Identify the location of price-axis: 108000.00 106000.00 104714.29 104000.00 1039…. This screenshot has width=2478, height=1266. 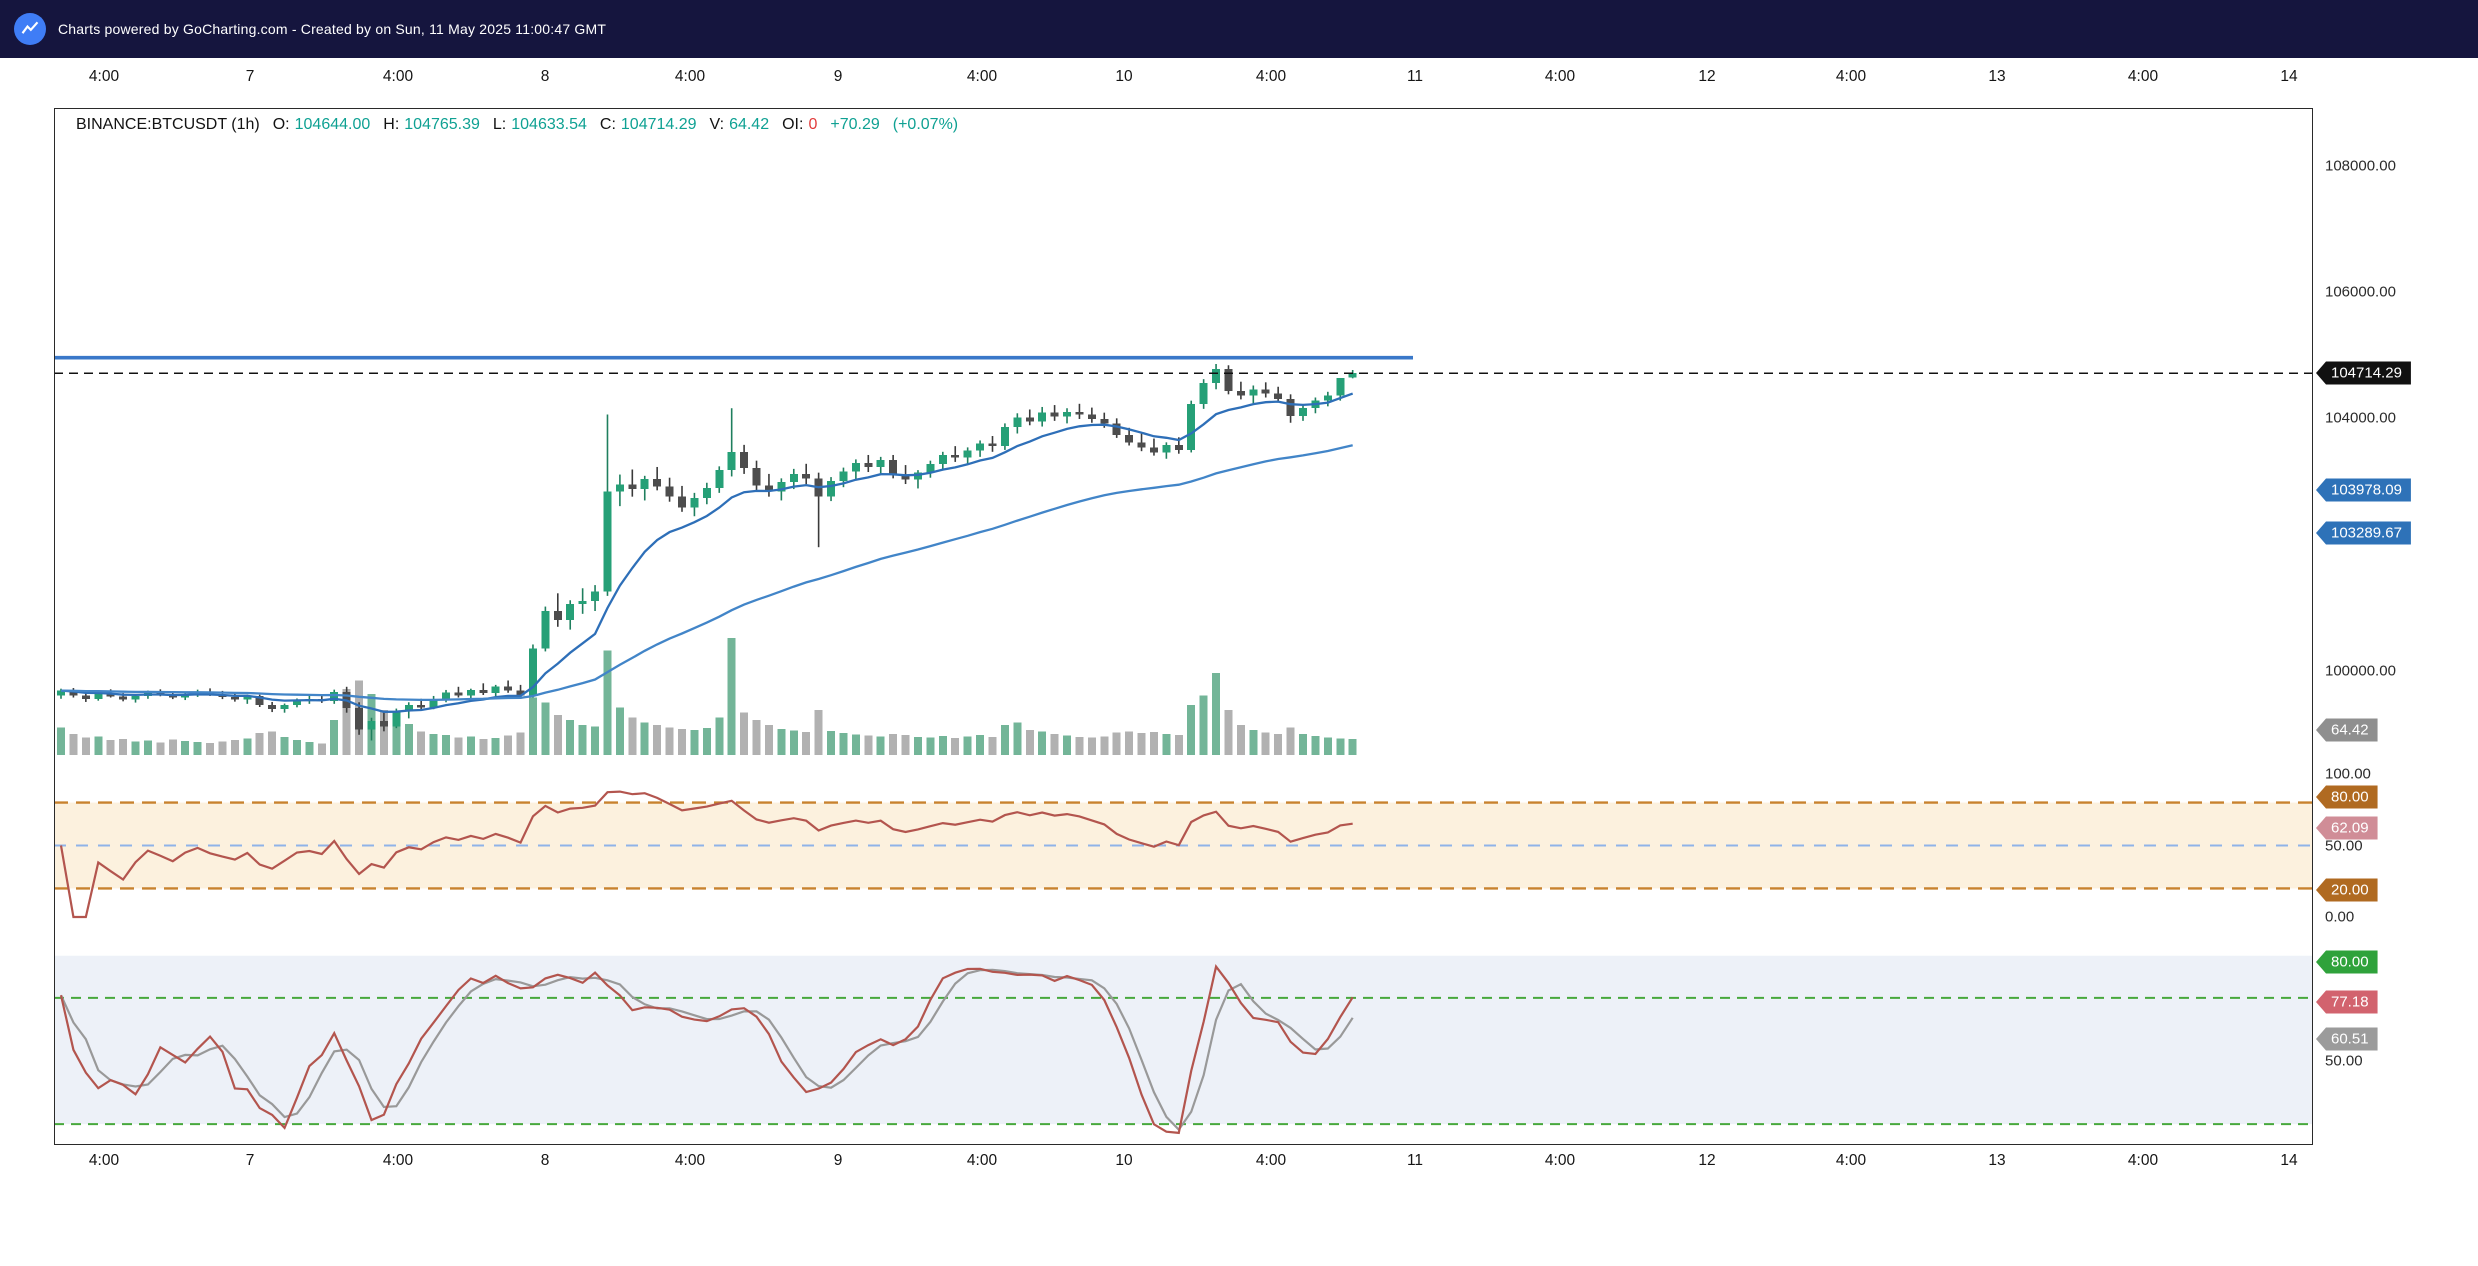
(2397, 633).